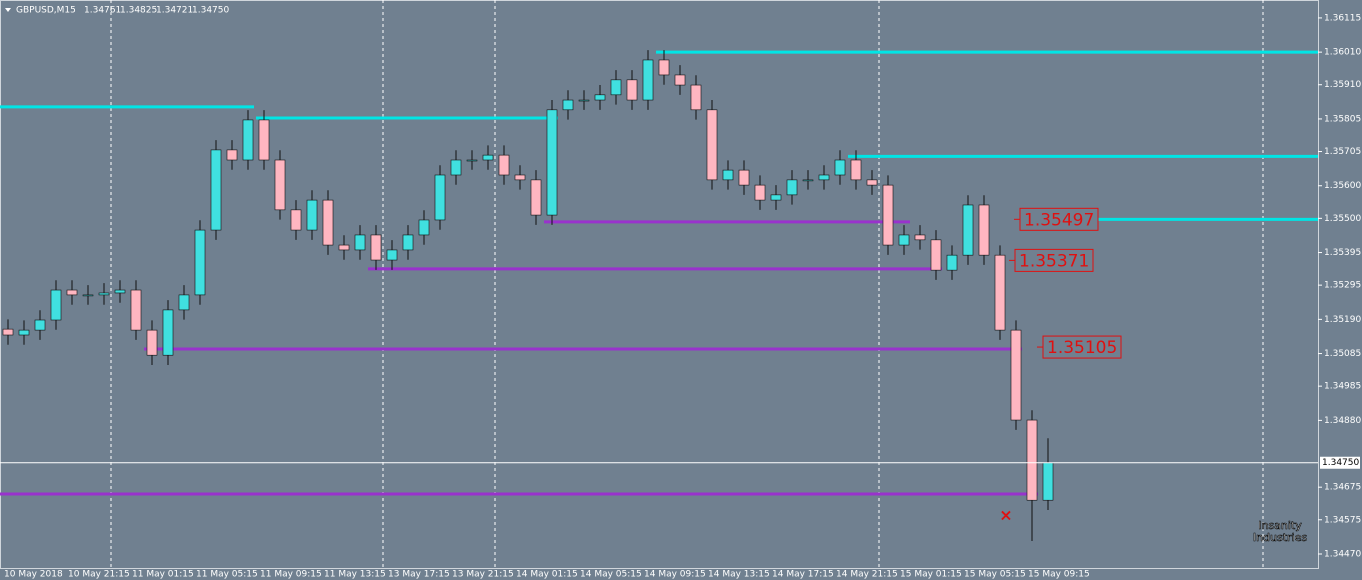 The height and width of the screenshot is (580, 1362). I want to click on x-tick-label: 15 May 09:15, so click(1059, 575).